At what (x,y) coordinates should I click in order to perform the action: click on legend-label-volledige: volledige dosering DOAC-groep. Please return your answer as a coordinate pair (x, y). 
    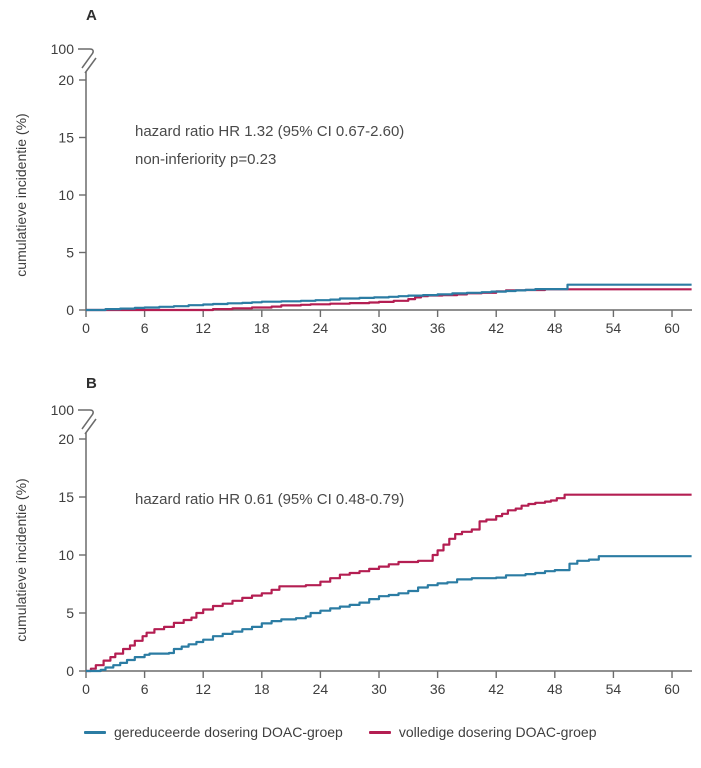
    Looking at the image, I should click on (497, 732).